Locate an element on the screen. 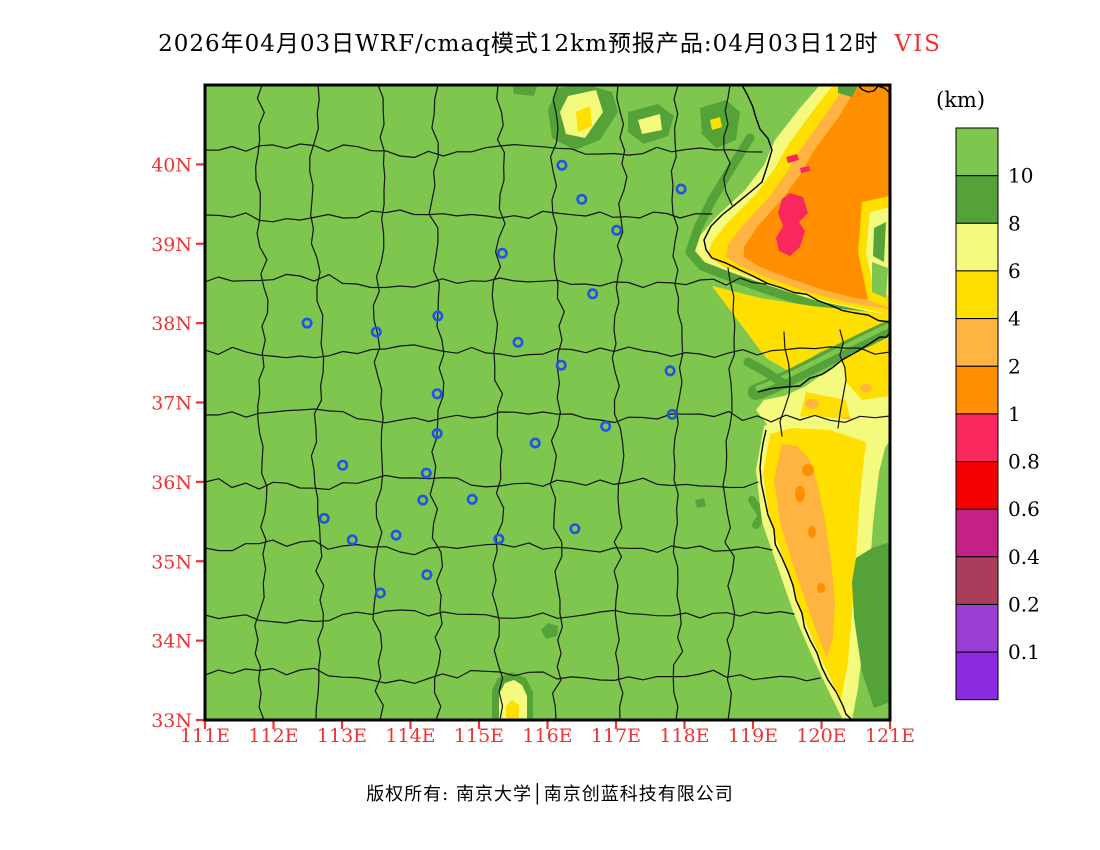 Image resolution: width=1100 pixels, height=850 pixels. legend-colorbar: 10 8 6 4 2 1 0.8 0.6 0.4 0.2 0.1 is located at coordinates (997, 414).